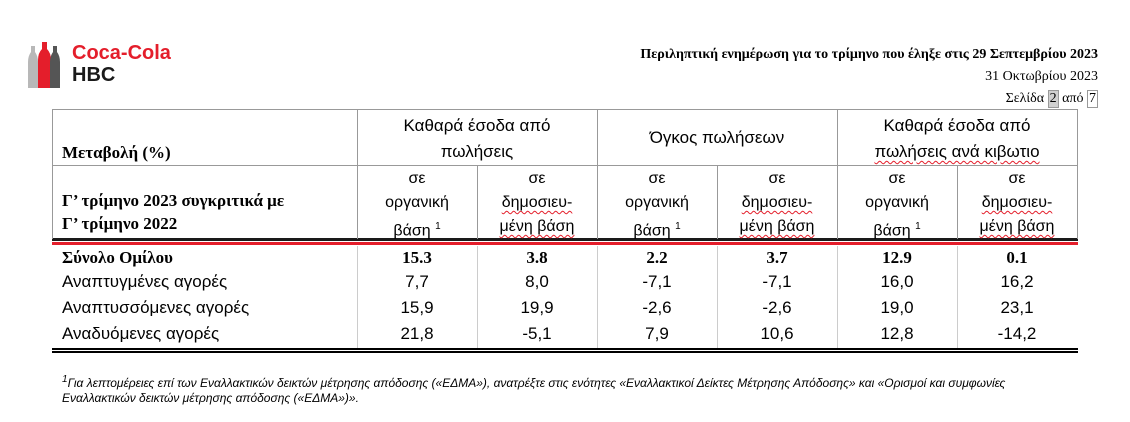  I want to click on group-line1: Όγκος πωλήσεων, so click(717, 137).